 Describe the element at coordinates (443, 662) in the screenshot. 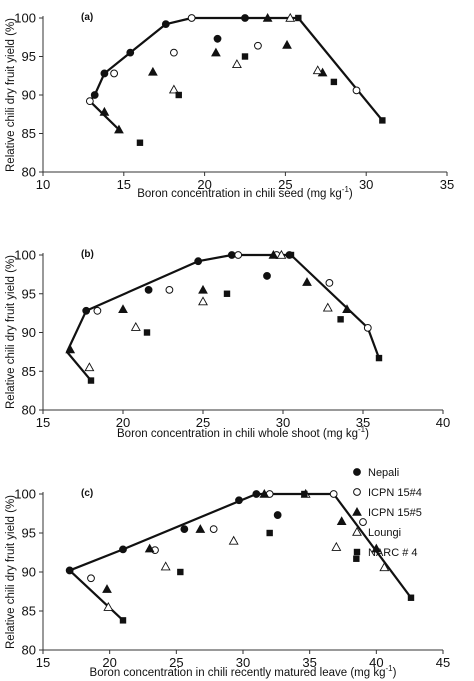

I see `x-tick-label: 45` at that location.